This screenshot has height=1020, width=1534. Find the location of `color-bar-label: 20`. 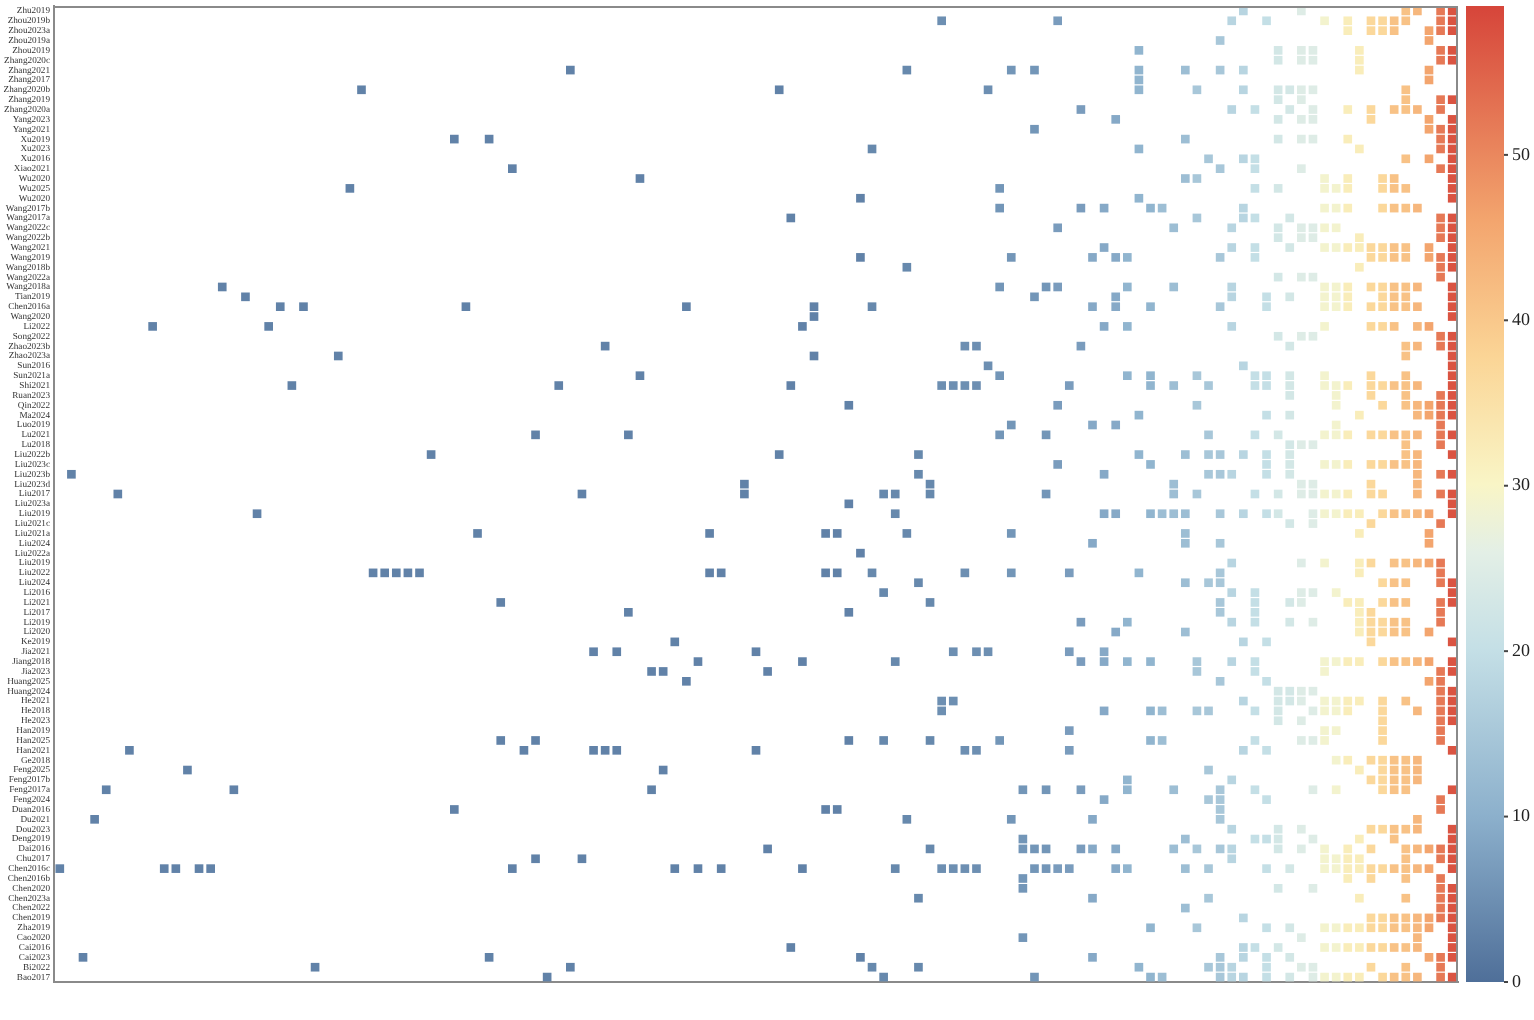

color-bar-label: 20 is located at coordinates (1521, 649).